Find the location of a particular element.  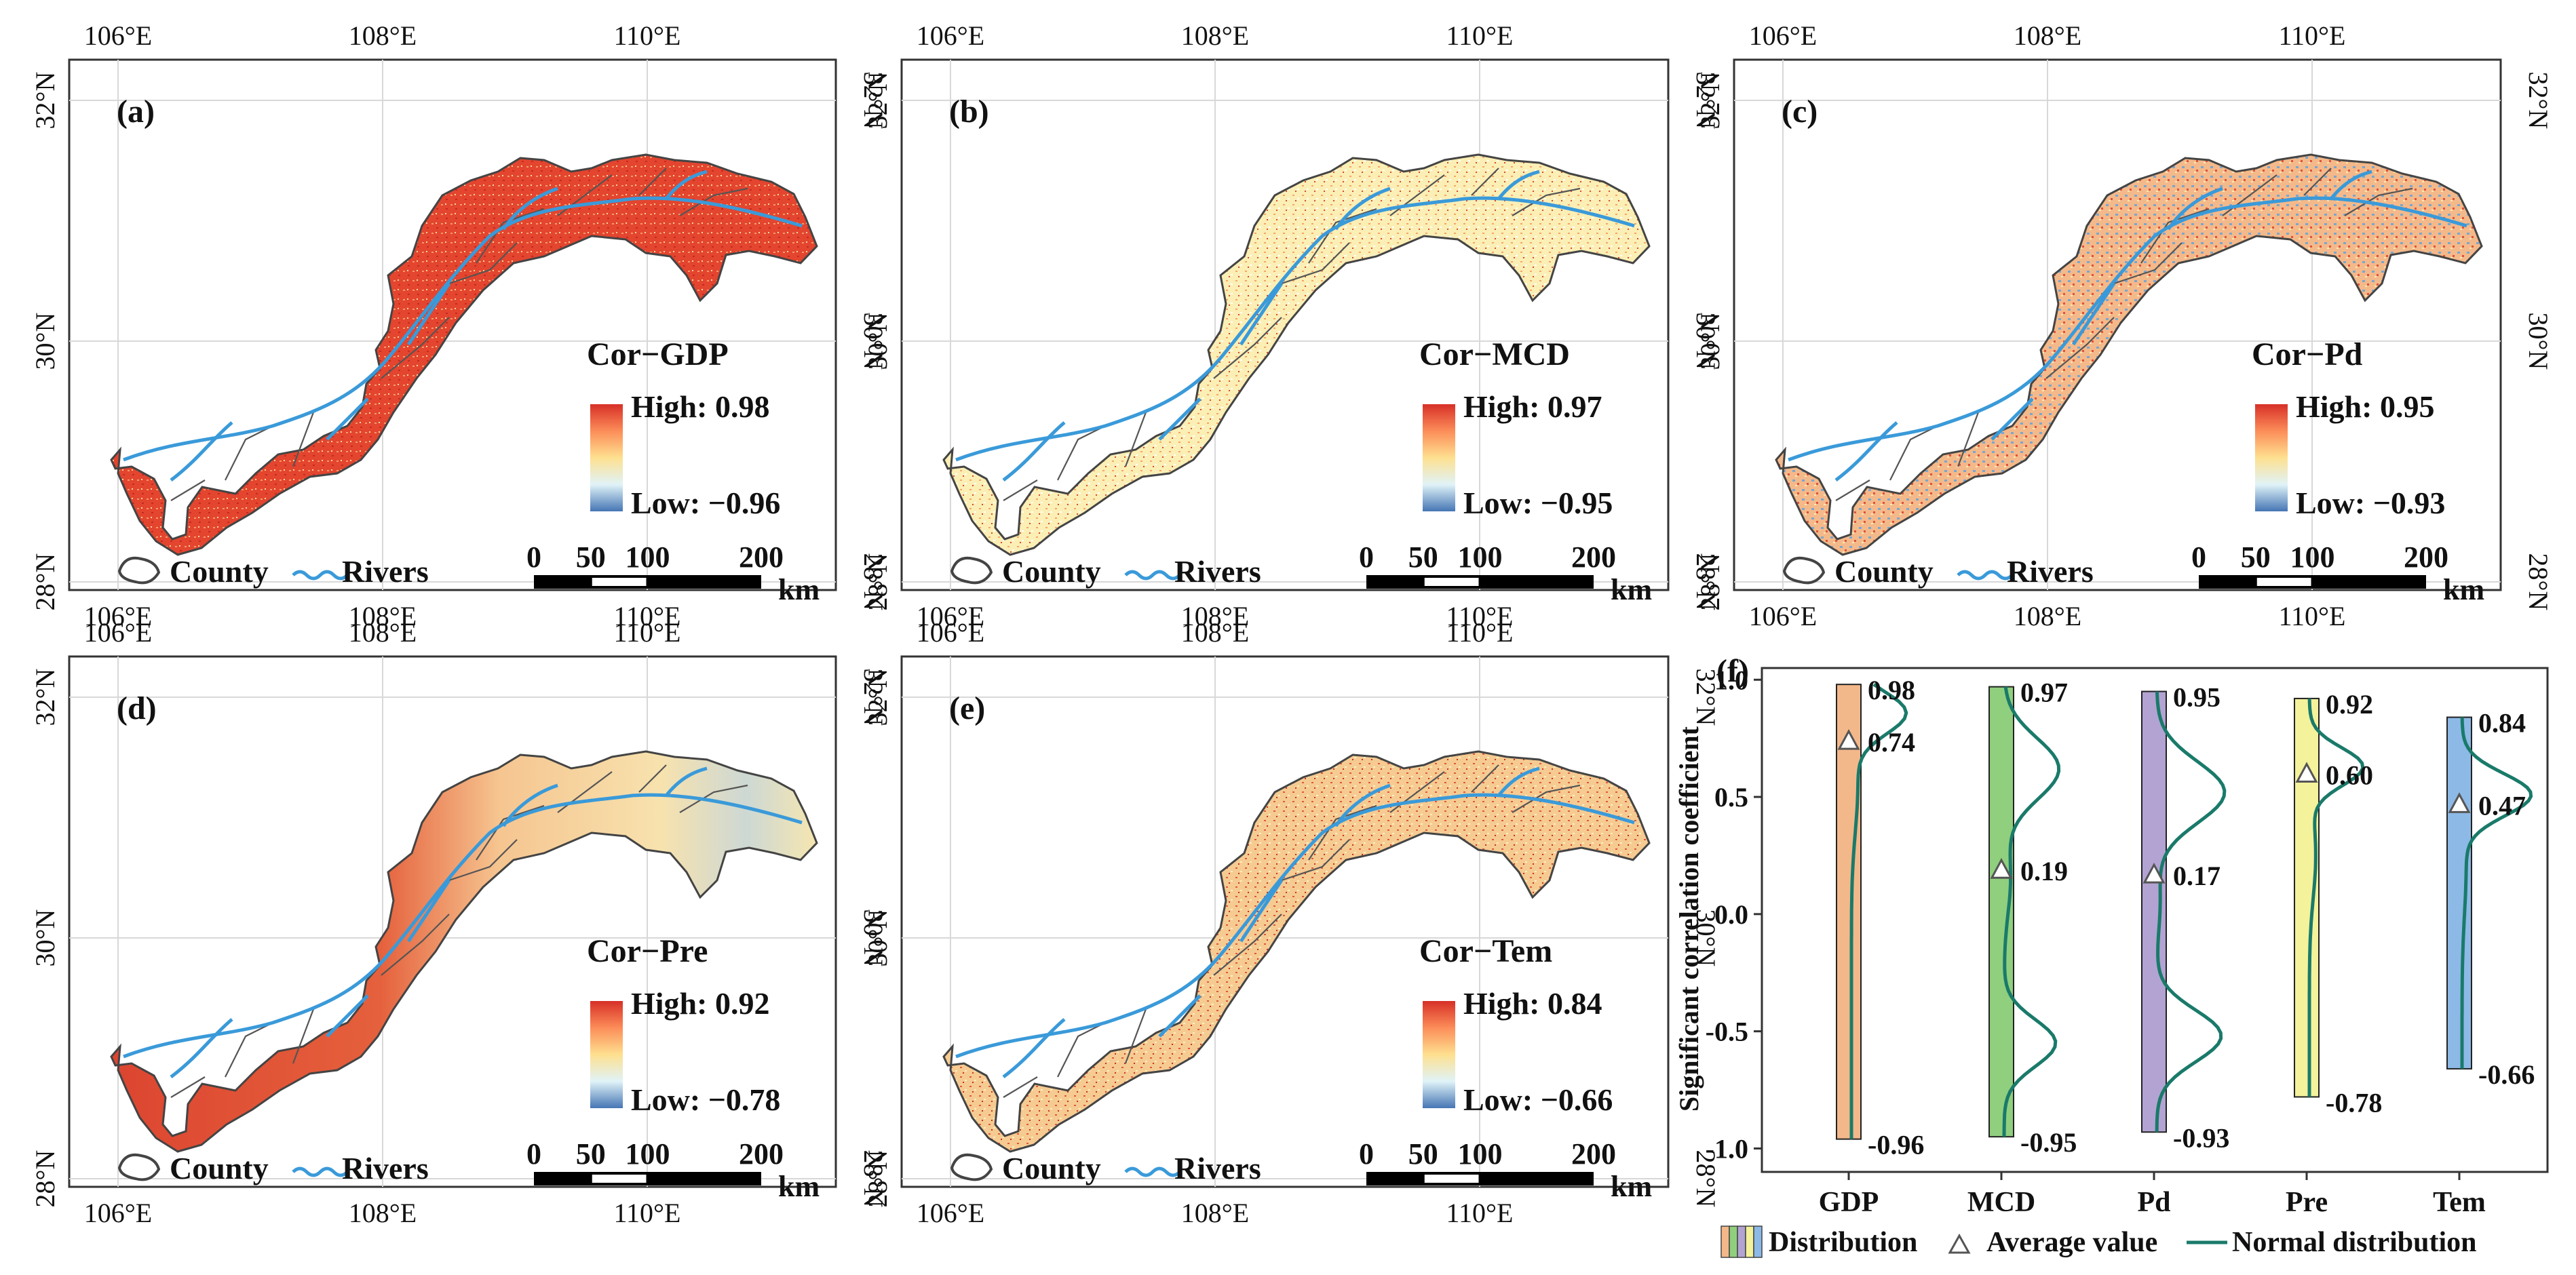

scale-unit-label: km is located at coordinates (1631, 589).